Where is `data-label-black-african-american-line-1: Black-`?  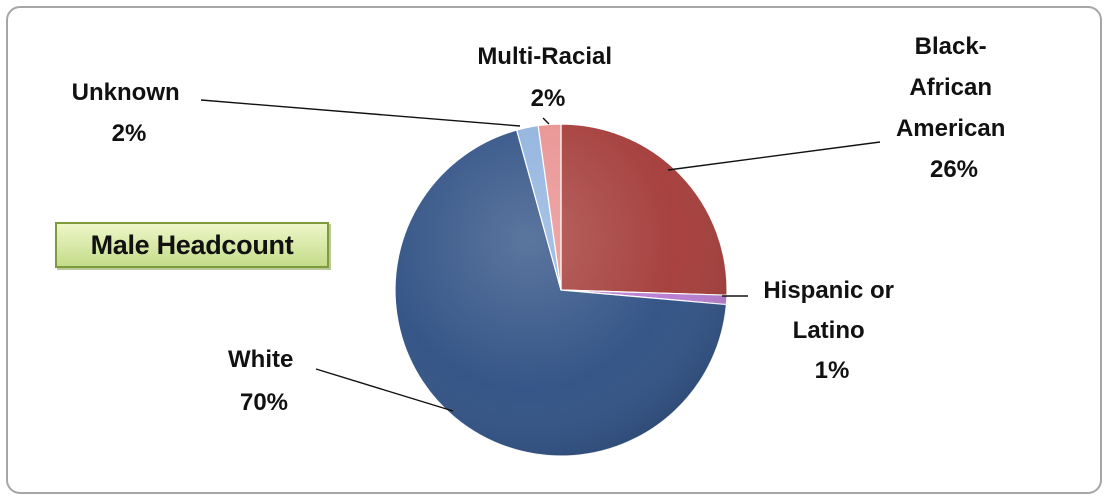
data-label-black-african-american-line-1: Black- is located at coordinates (951, 46).